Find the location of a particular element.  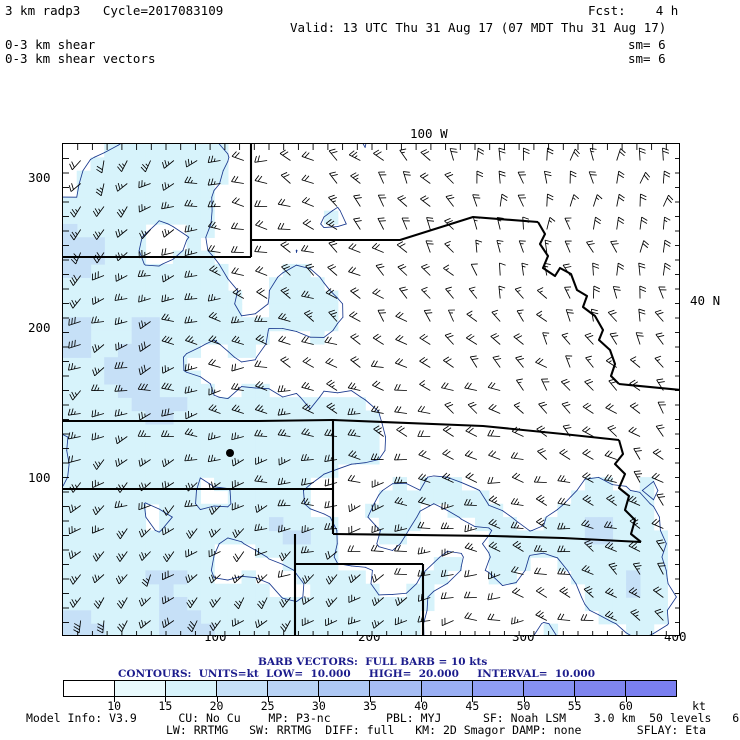

colorbar-tick-label: 25 is located at coordinates (267, 706).